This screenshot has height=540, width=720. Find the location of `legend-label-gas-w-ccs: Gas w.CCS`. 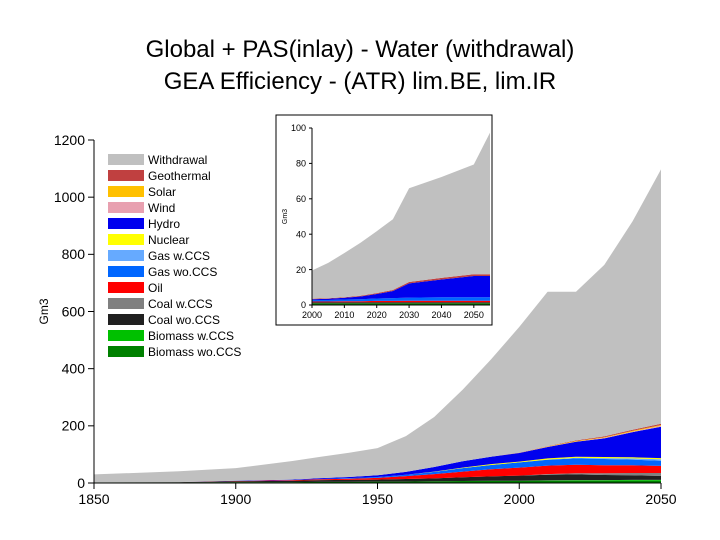

legend-label-gas-w-ccs: Gas w.CCS is located at coordinates (179, 256).